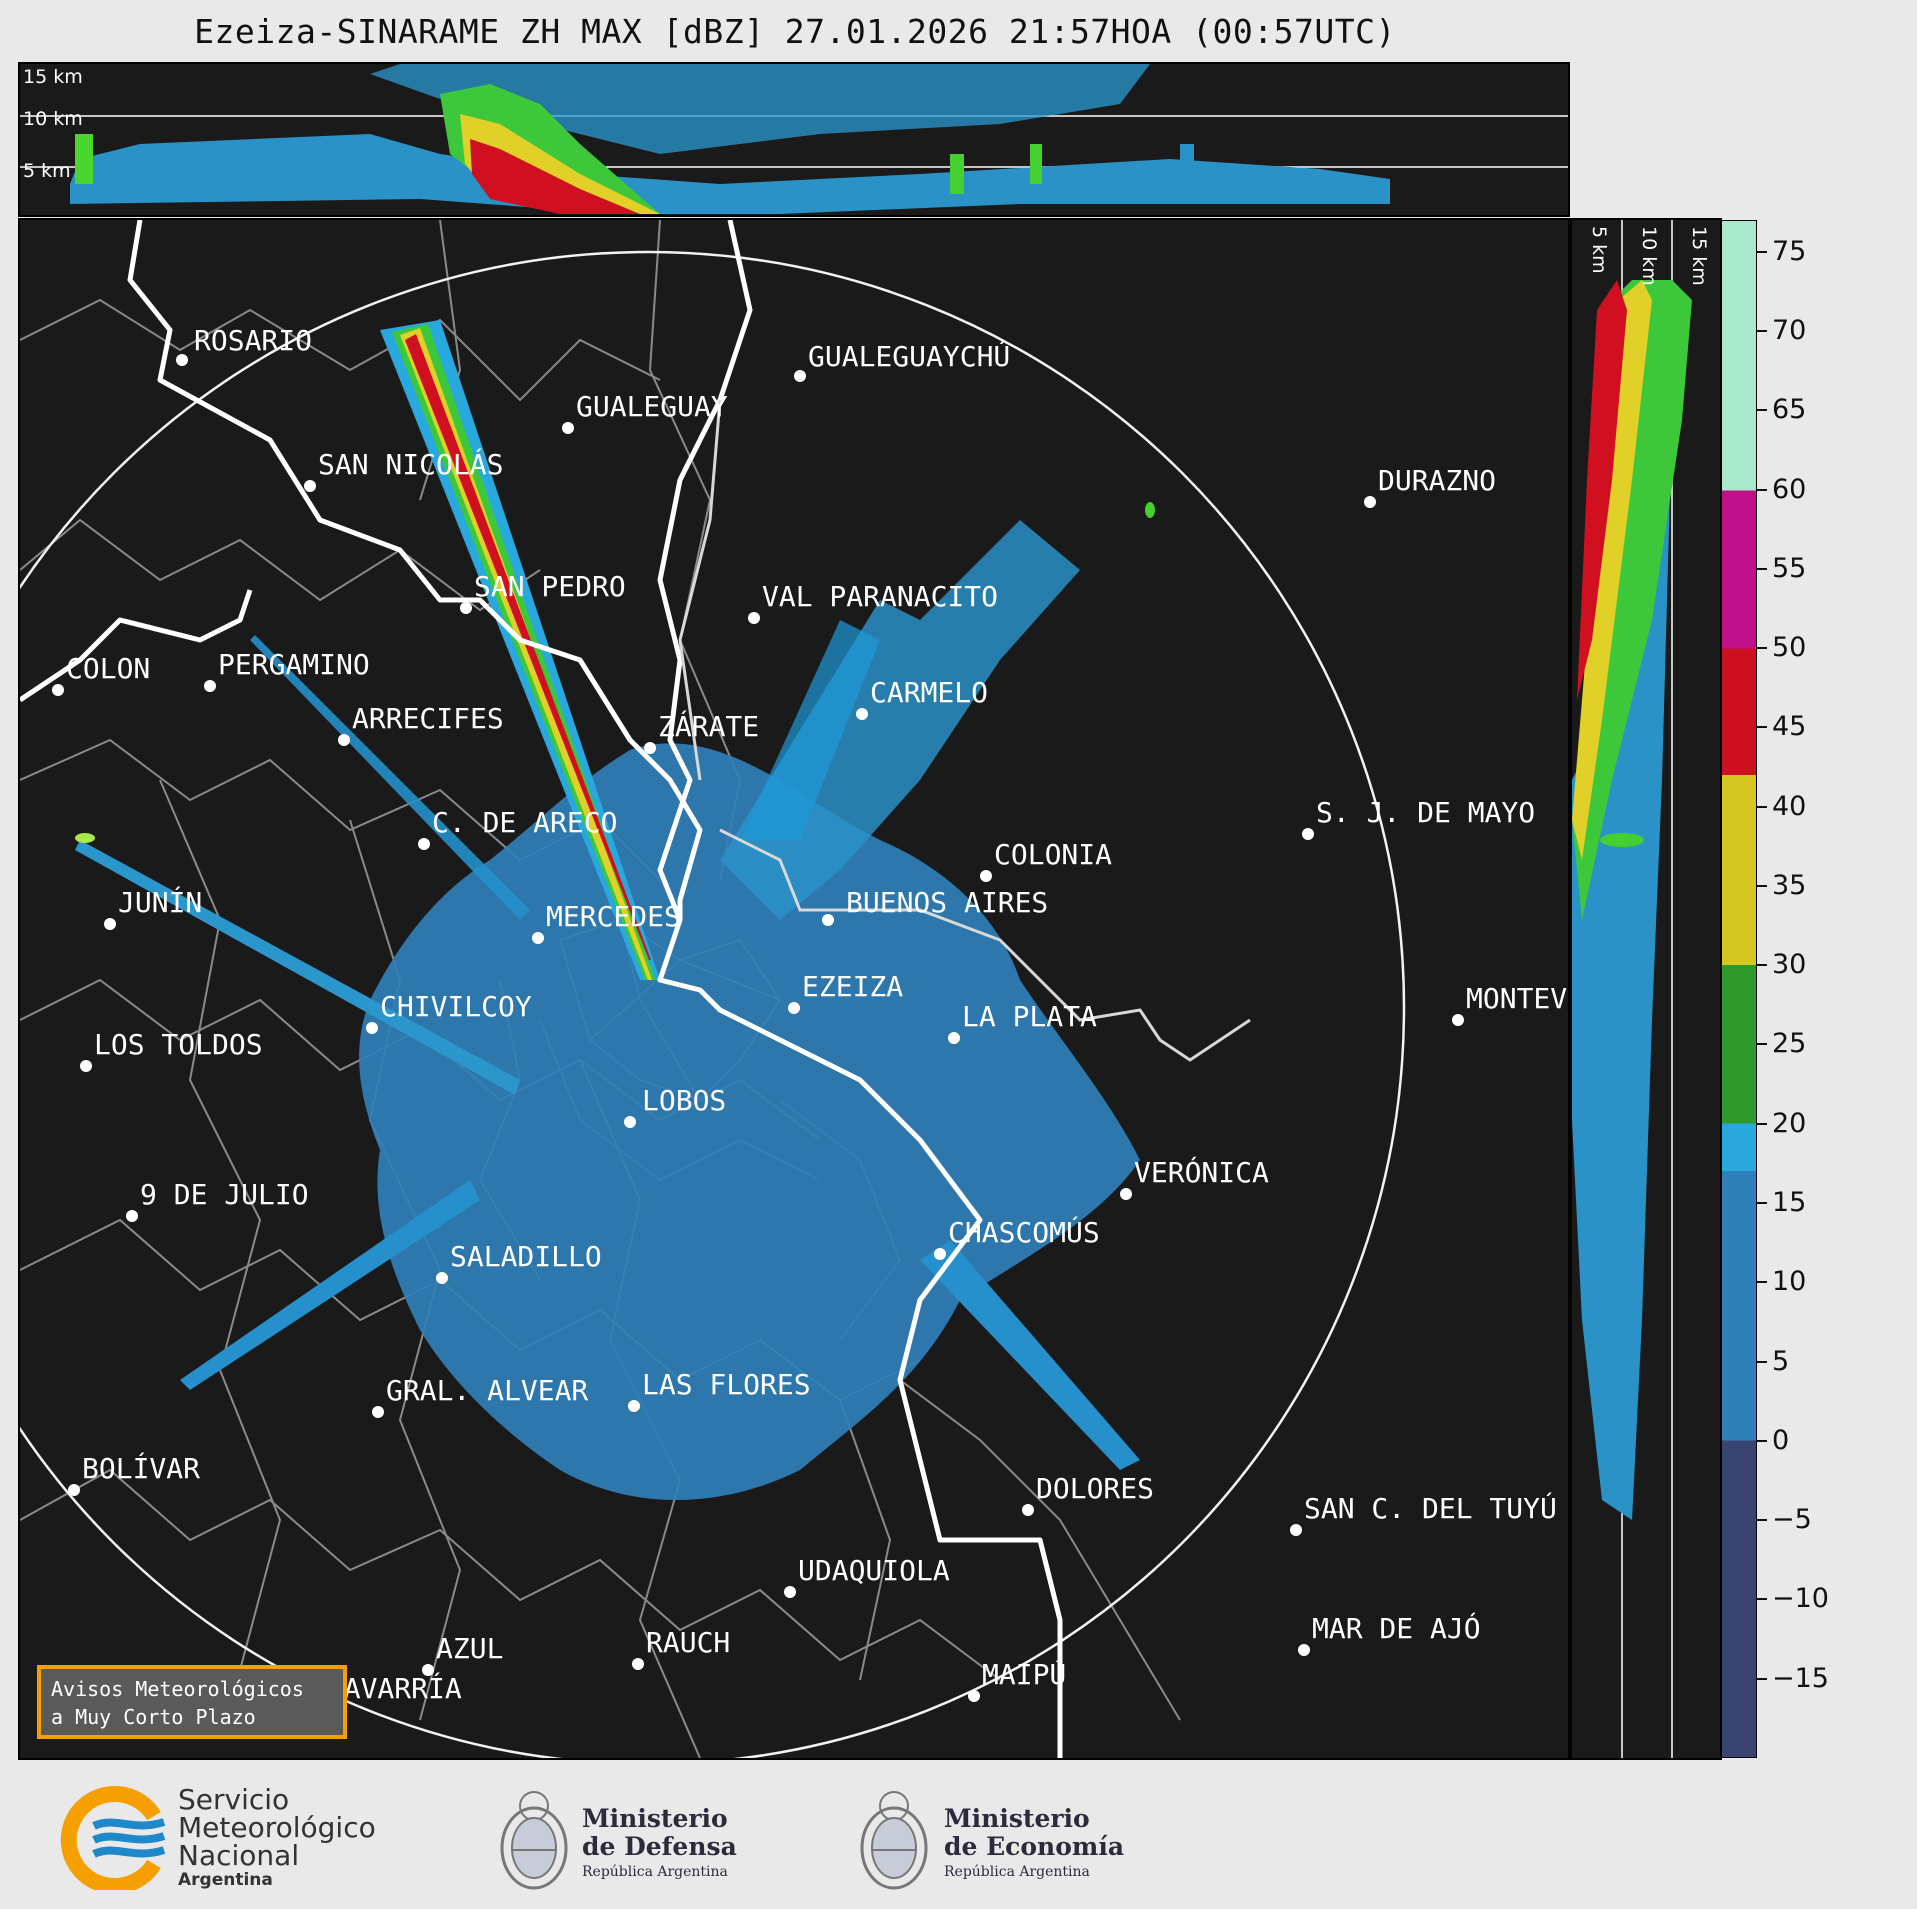 This screenshot has height=1909, width=1917. What do you see at coordinates (1017, 1679) in the screenshot?
I see `city-maipu: MAIPÚ` at bounding box center [1017, 1679].